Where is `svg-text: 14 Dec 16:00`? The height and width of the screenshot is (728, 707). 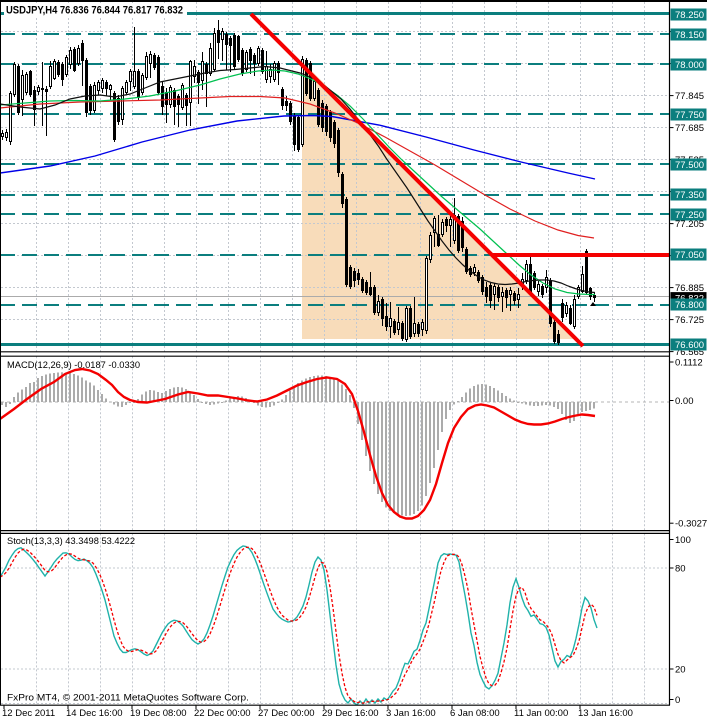
svg-text: 14 Dec 16:00 is located at coordinates (94, 713).